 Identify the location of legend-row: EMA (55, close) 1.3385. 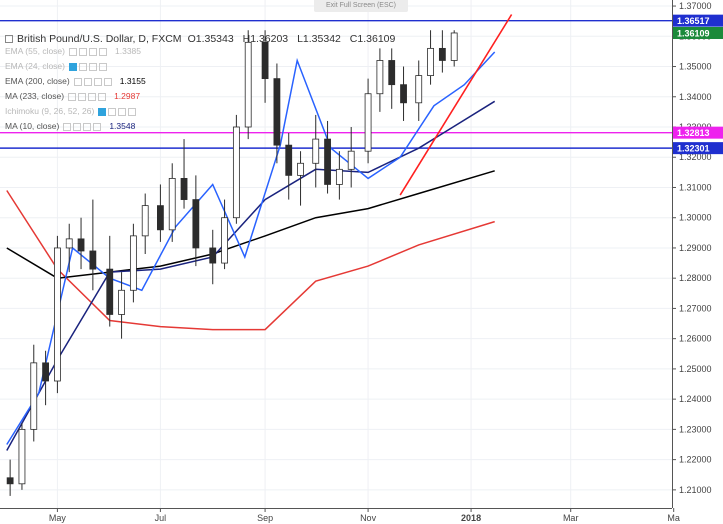
(75, 51).